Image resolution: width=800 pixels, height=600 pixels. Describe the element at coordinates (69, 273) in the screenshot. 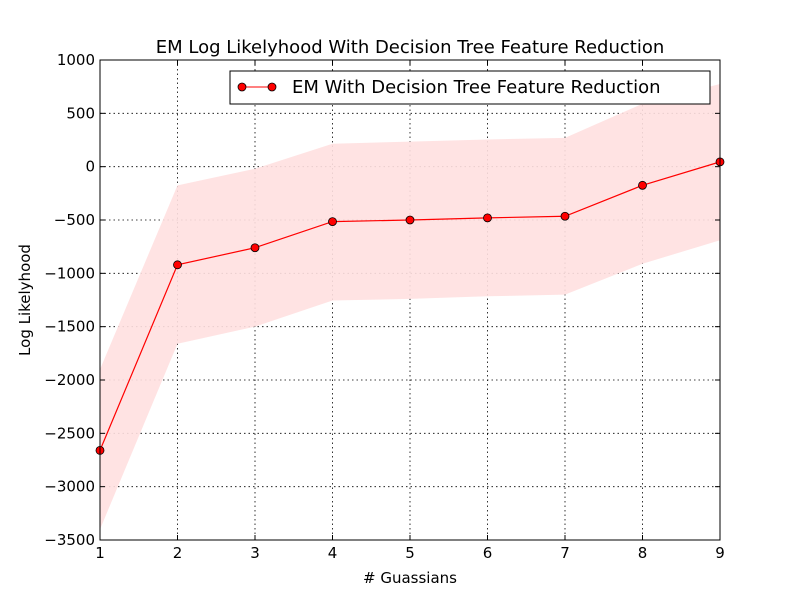

I see `y-tick-label: −1000` at that location.